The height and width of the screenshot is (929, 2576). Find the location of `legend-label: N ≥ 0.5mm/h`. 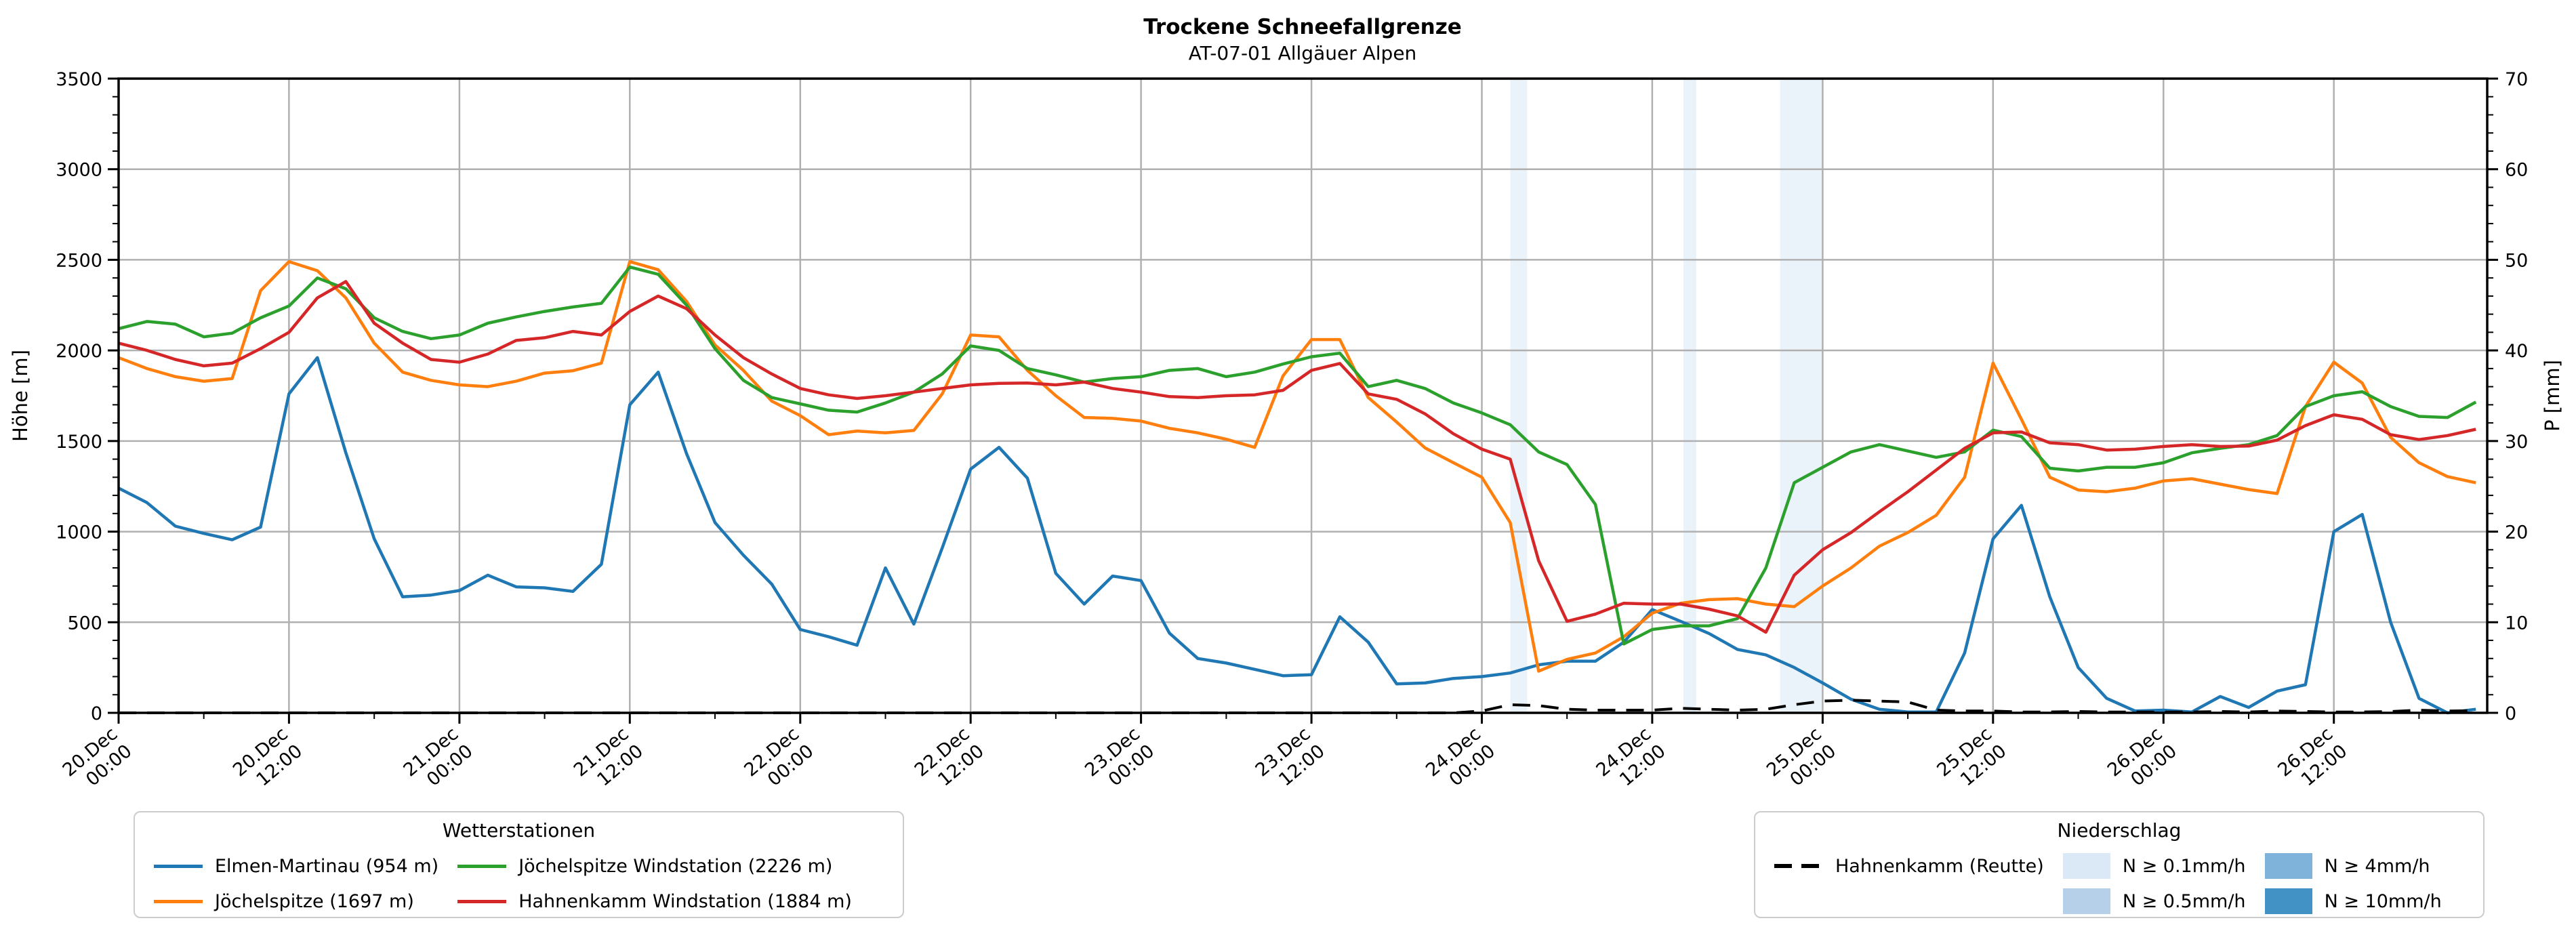

legend-label: N ≥ 0.5mm/h is located at coordinates (2184, 901).